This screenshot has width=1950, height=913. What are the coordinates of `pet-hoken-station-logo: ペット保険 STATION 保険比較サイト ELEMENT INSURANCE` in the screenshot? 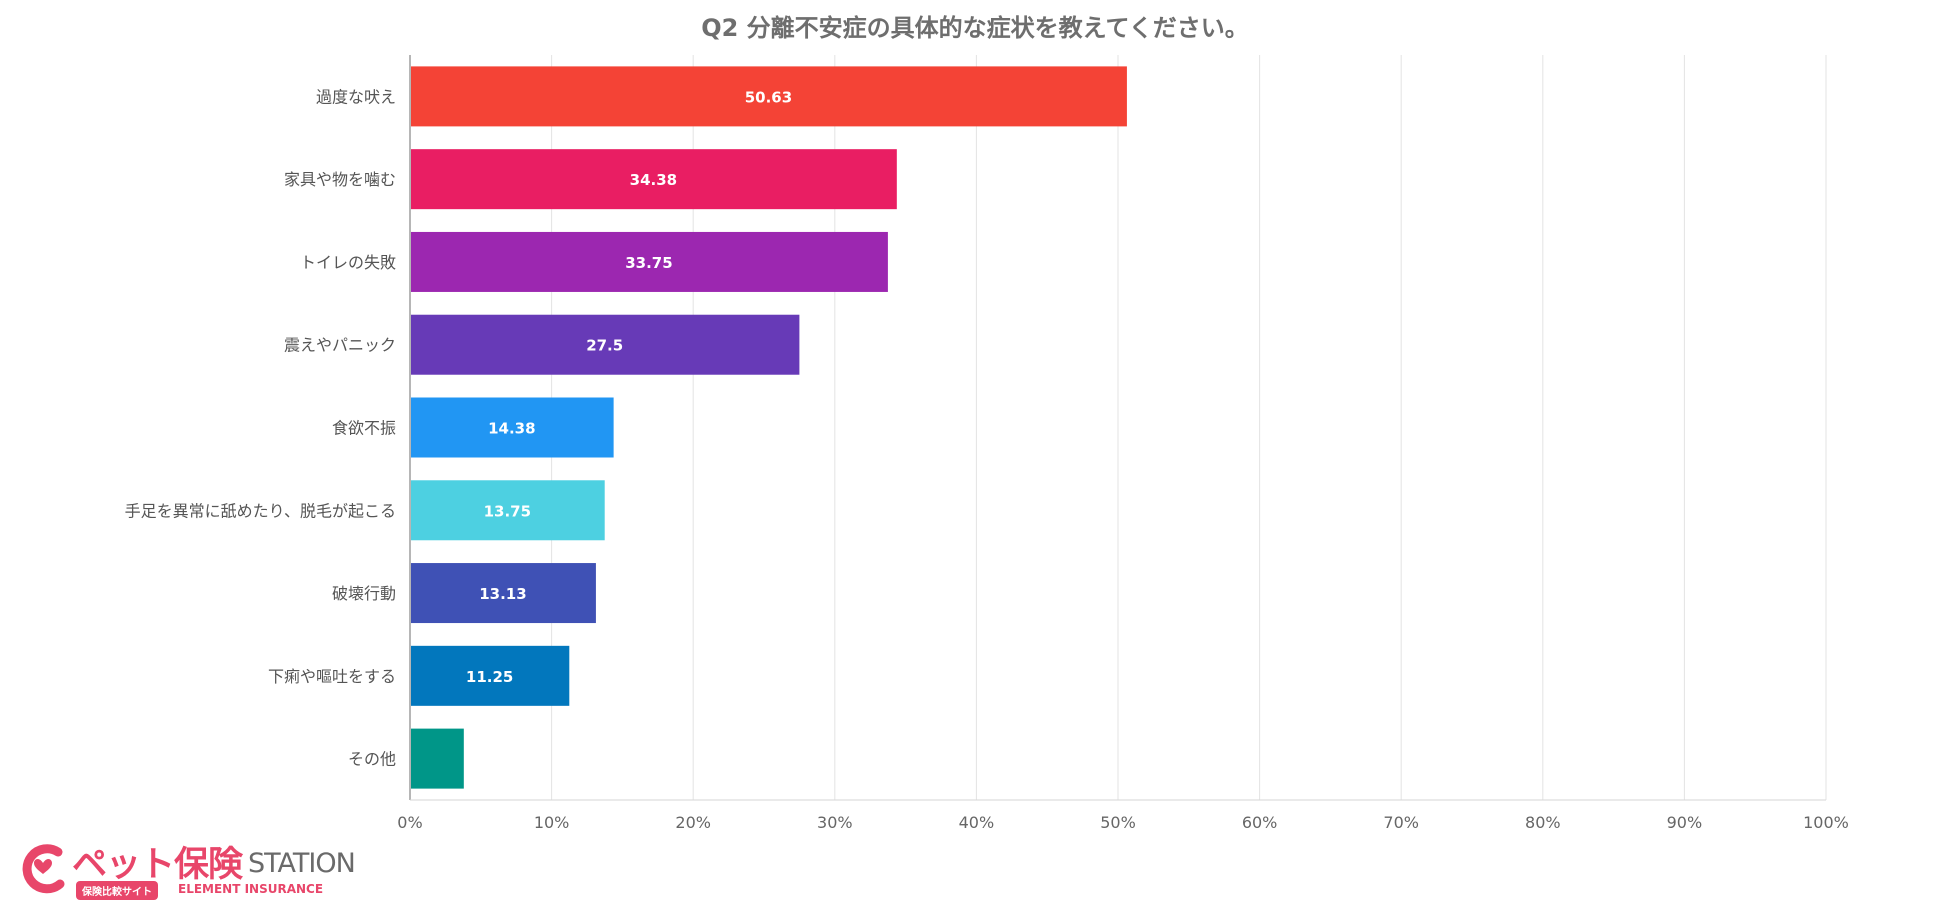 It's located at (200, 868).